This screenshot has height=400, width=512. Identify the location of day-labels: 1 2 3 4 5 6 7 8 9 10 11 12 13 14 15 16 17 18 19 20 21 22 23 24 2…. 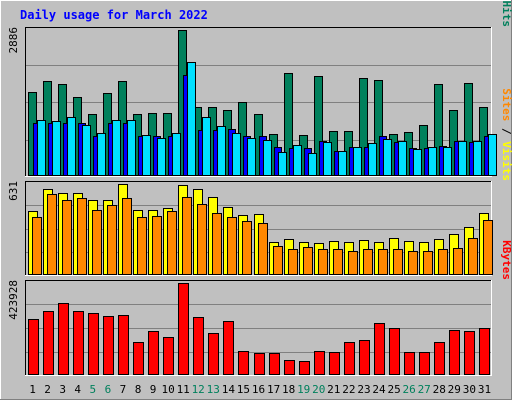
(260, 389).